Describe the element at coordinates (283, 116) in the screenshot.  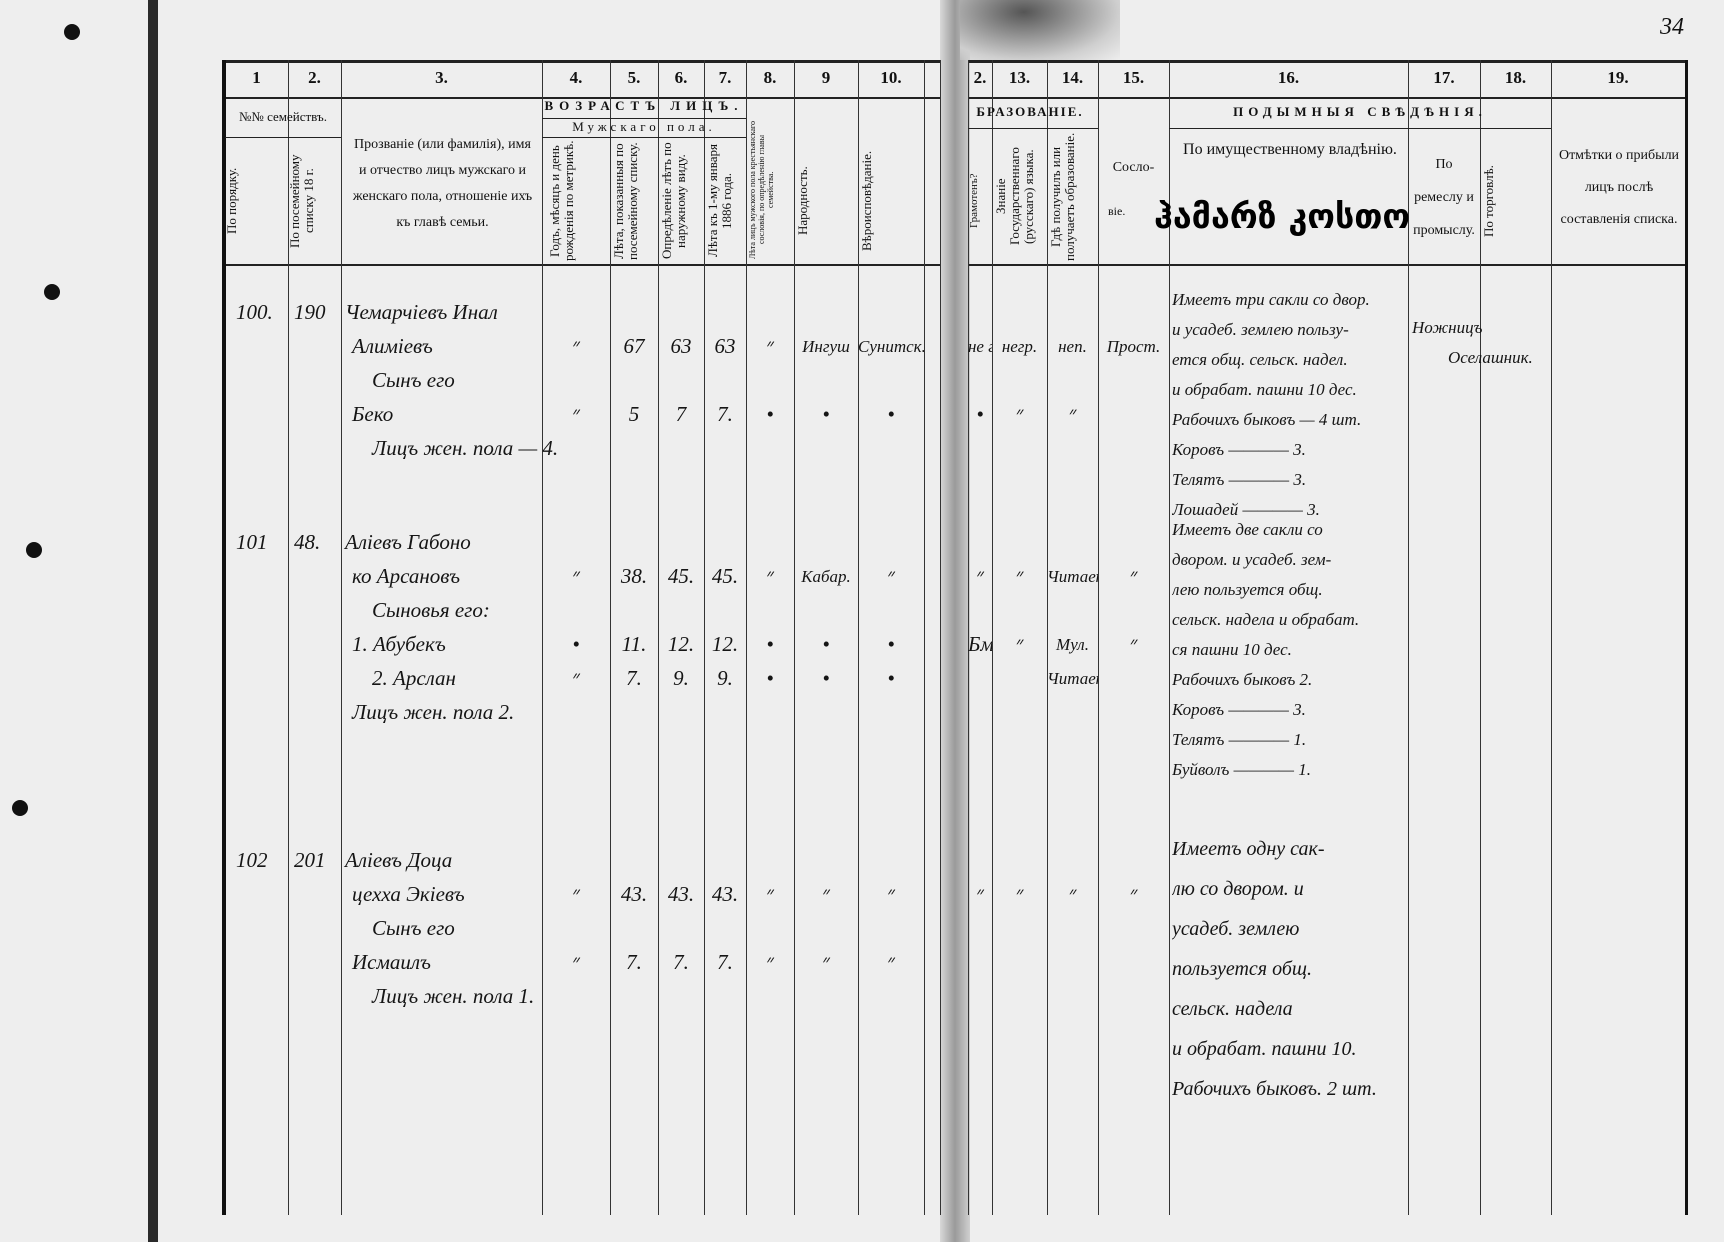
I see `group-header-families: №№ семействъ.` at that location.